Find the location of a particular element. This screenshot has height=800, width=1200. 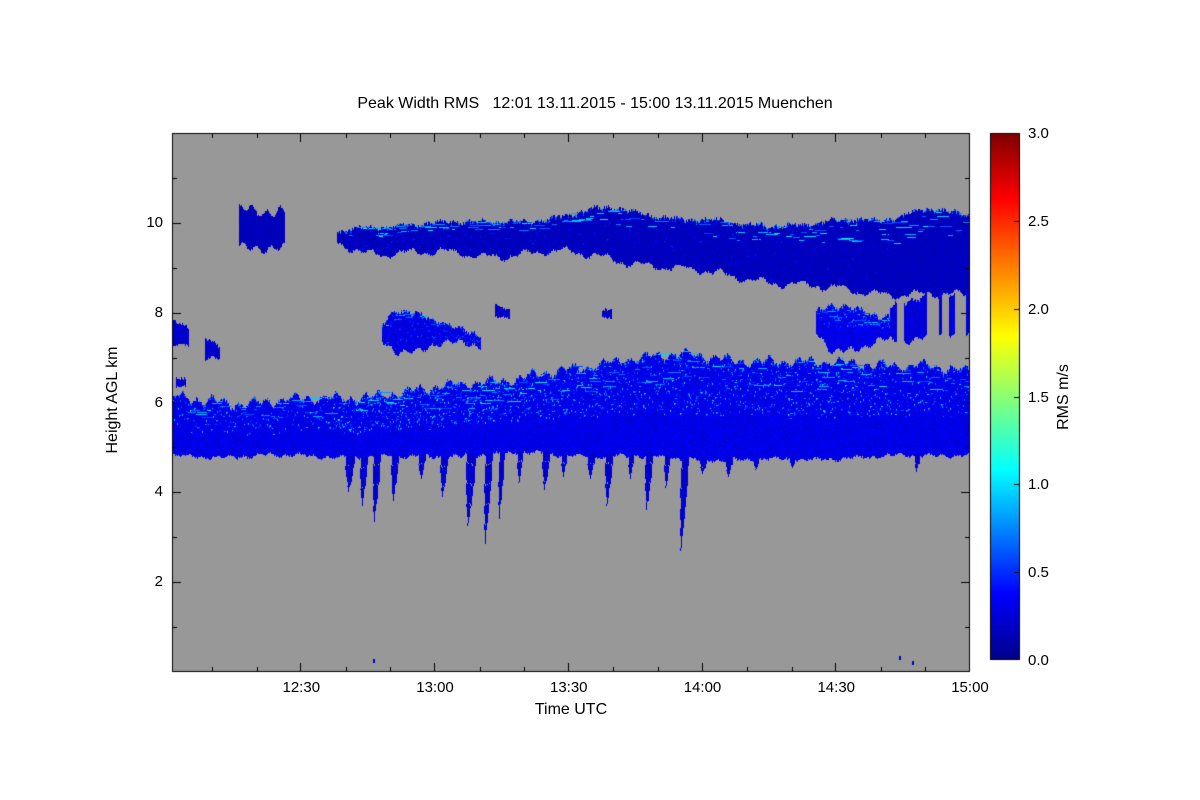

y-tick-label: 4 is located at coordinates (158, 492).